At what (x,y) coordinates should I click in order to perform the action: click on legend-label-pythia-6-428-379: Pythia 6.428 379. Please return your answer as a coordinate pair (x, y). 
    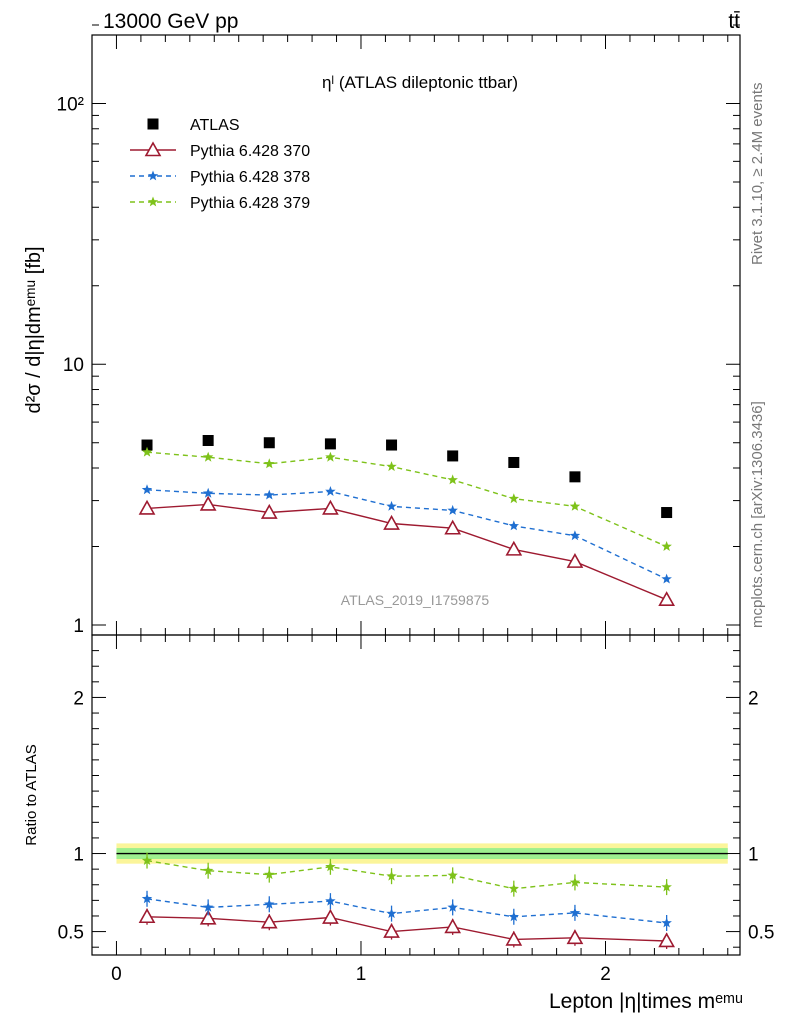
    Looking at the image, I should click on (250, 203).